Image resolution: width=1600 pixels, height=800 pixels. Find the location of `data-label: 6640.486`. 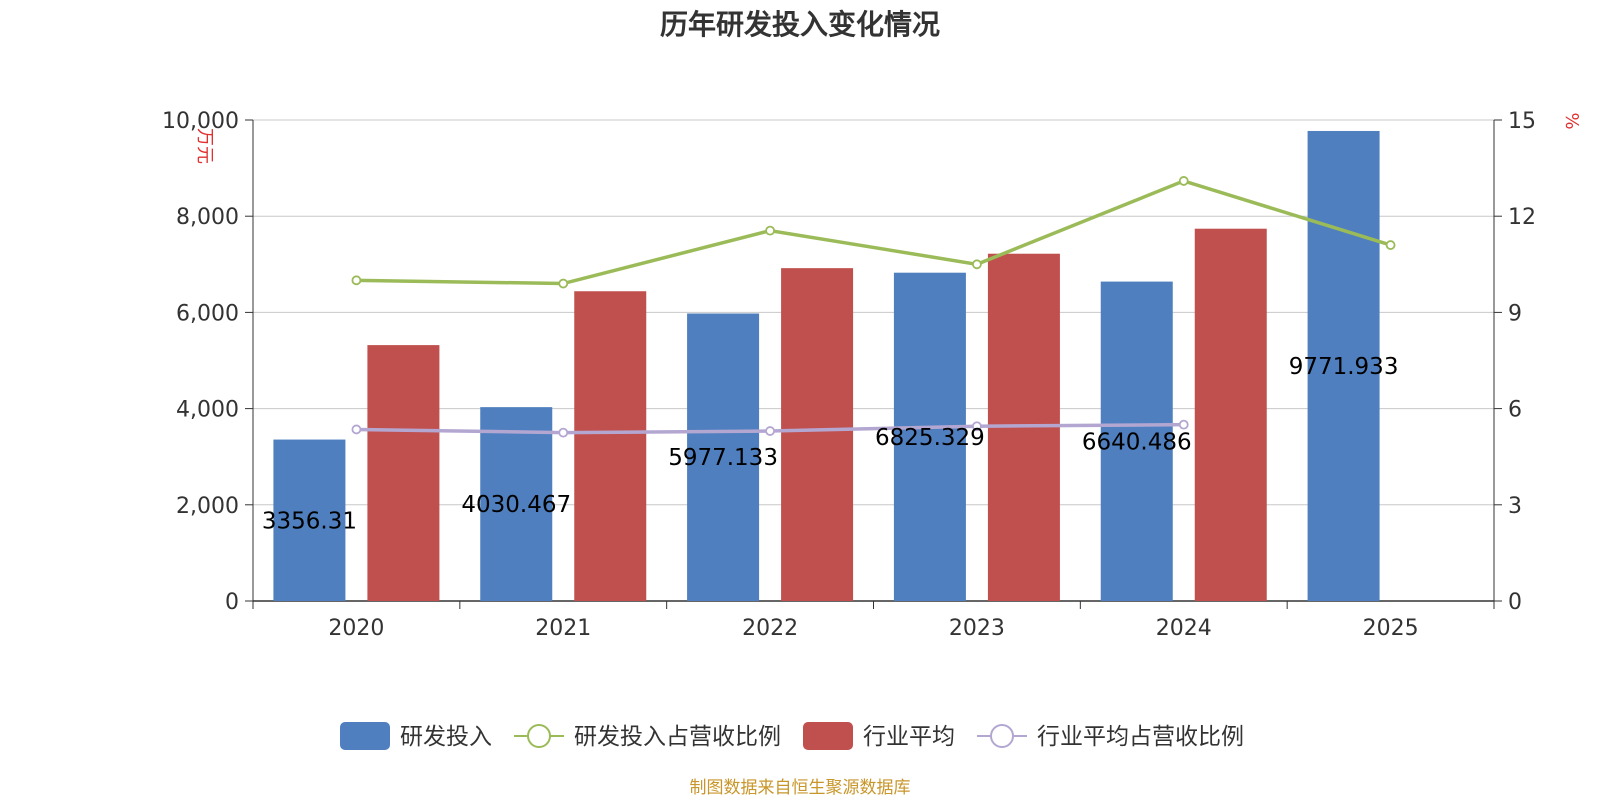

data-label: 6640.486 is located at coordinates (1137, 442).